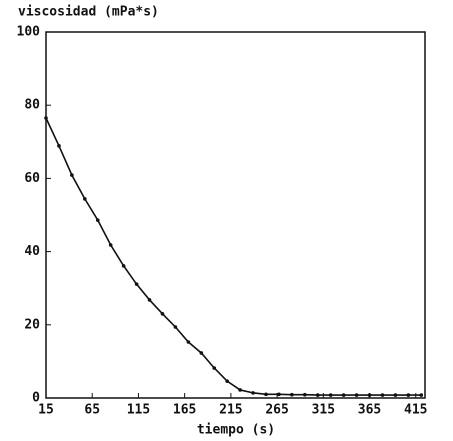 The image size is (453, 441). Describe the element at coordinates (36, 398) in the screenshot. I see `y-tick-label: 0` at that location.